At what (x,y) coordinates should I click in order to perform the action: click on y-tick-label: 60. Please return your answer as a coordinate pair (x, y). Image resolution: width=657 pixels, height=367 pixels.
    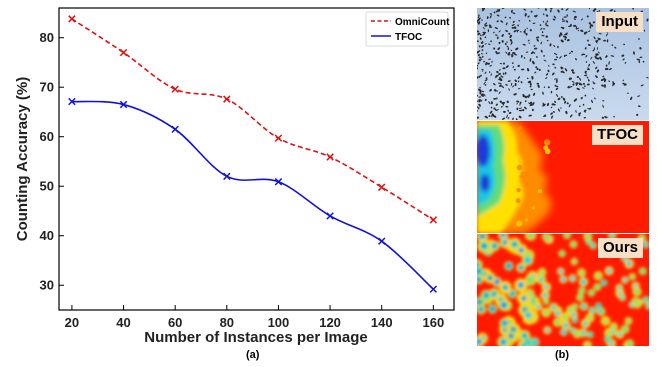
    Looking at the image, I should click on (47, 136).